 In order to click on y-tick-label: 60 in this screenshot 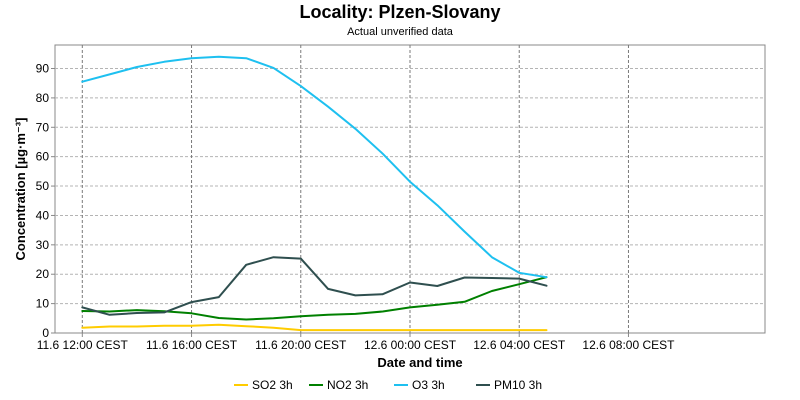, I will do `click(43, 157)`.